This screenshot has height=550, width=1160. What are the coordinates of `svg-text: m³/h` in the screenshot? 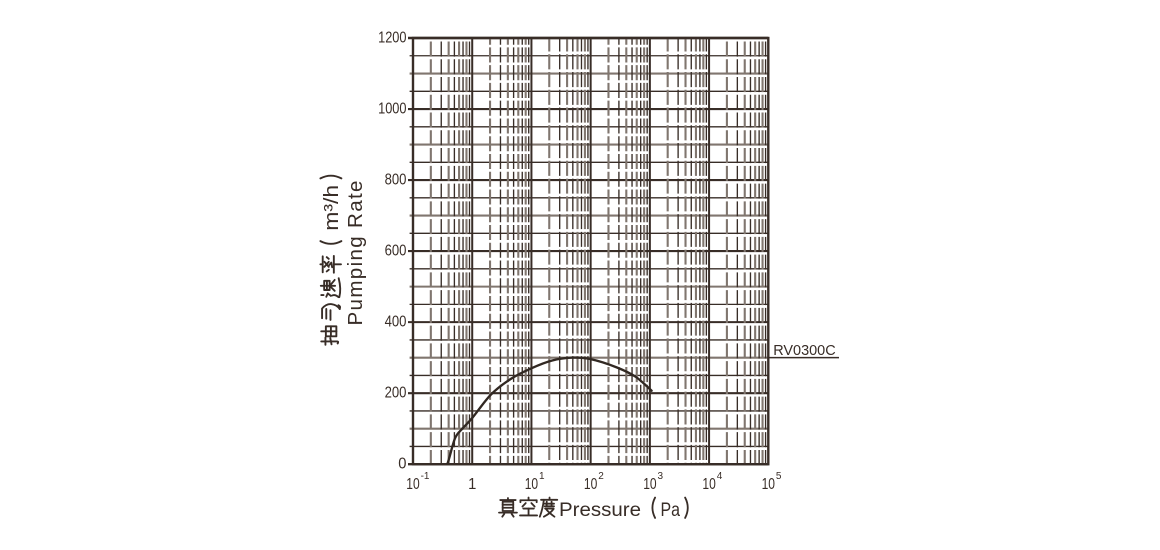 It's located at (332, 208).